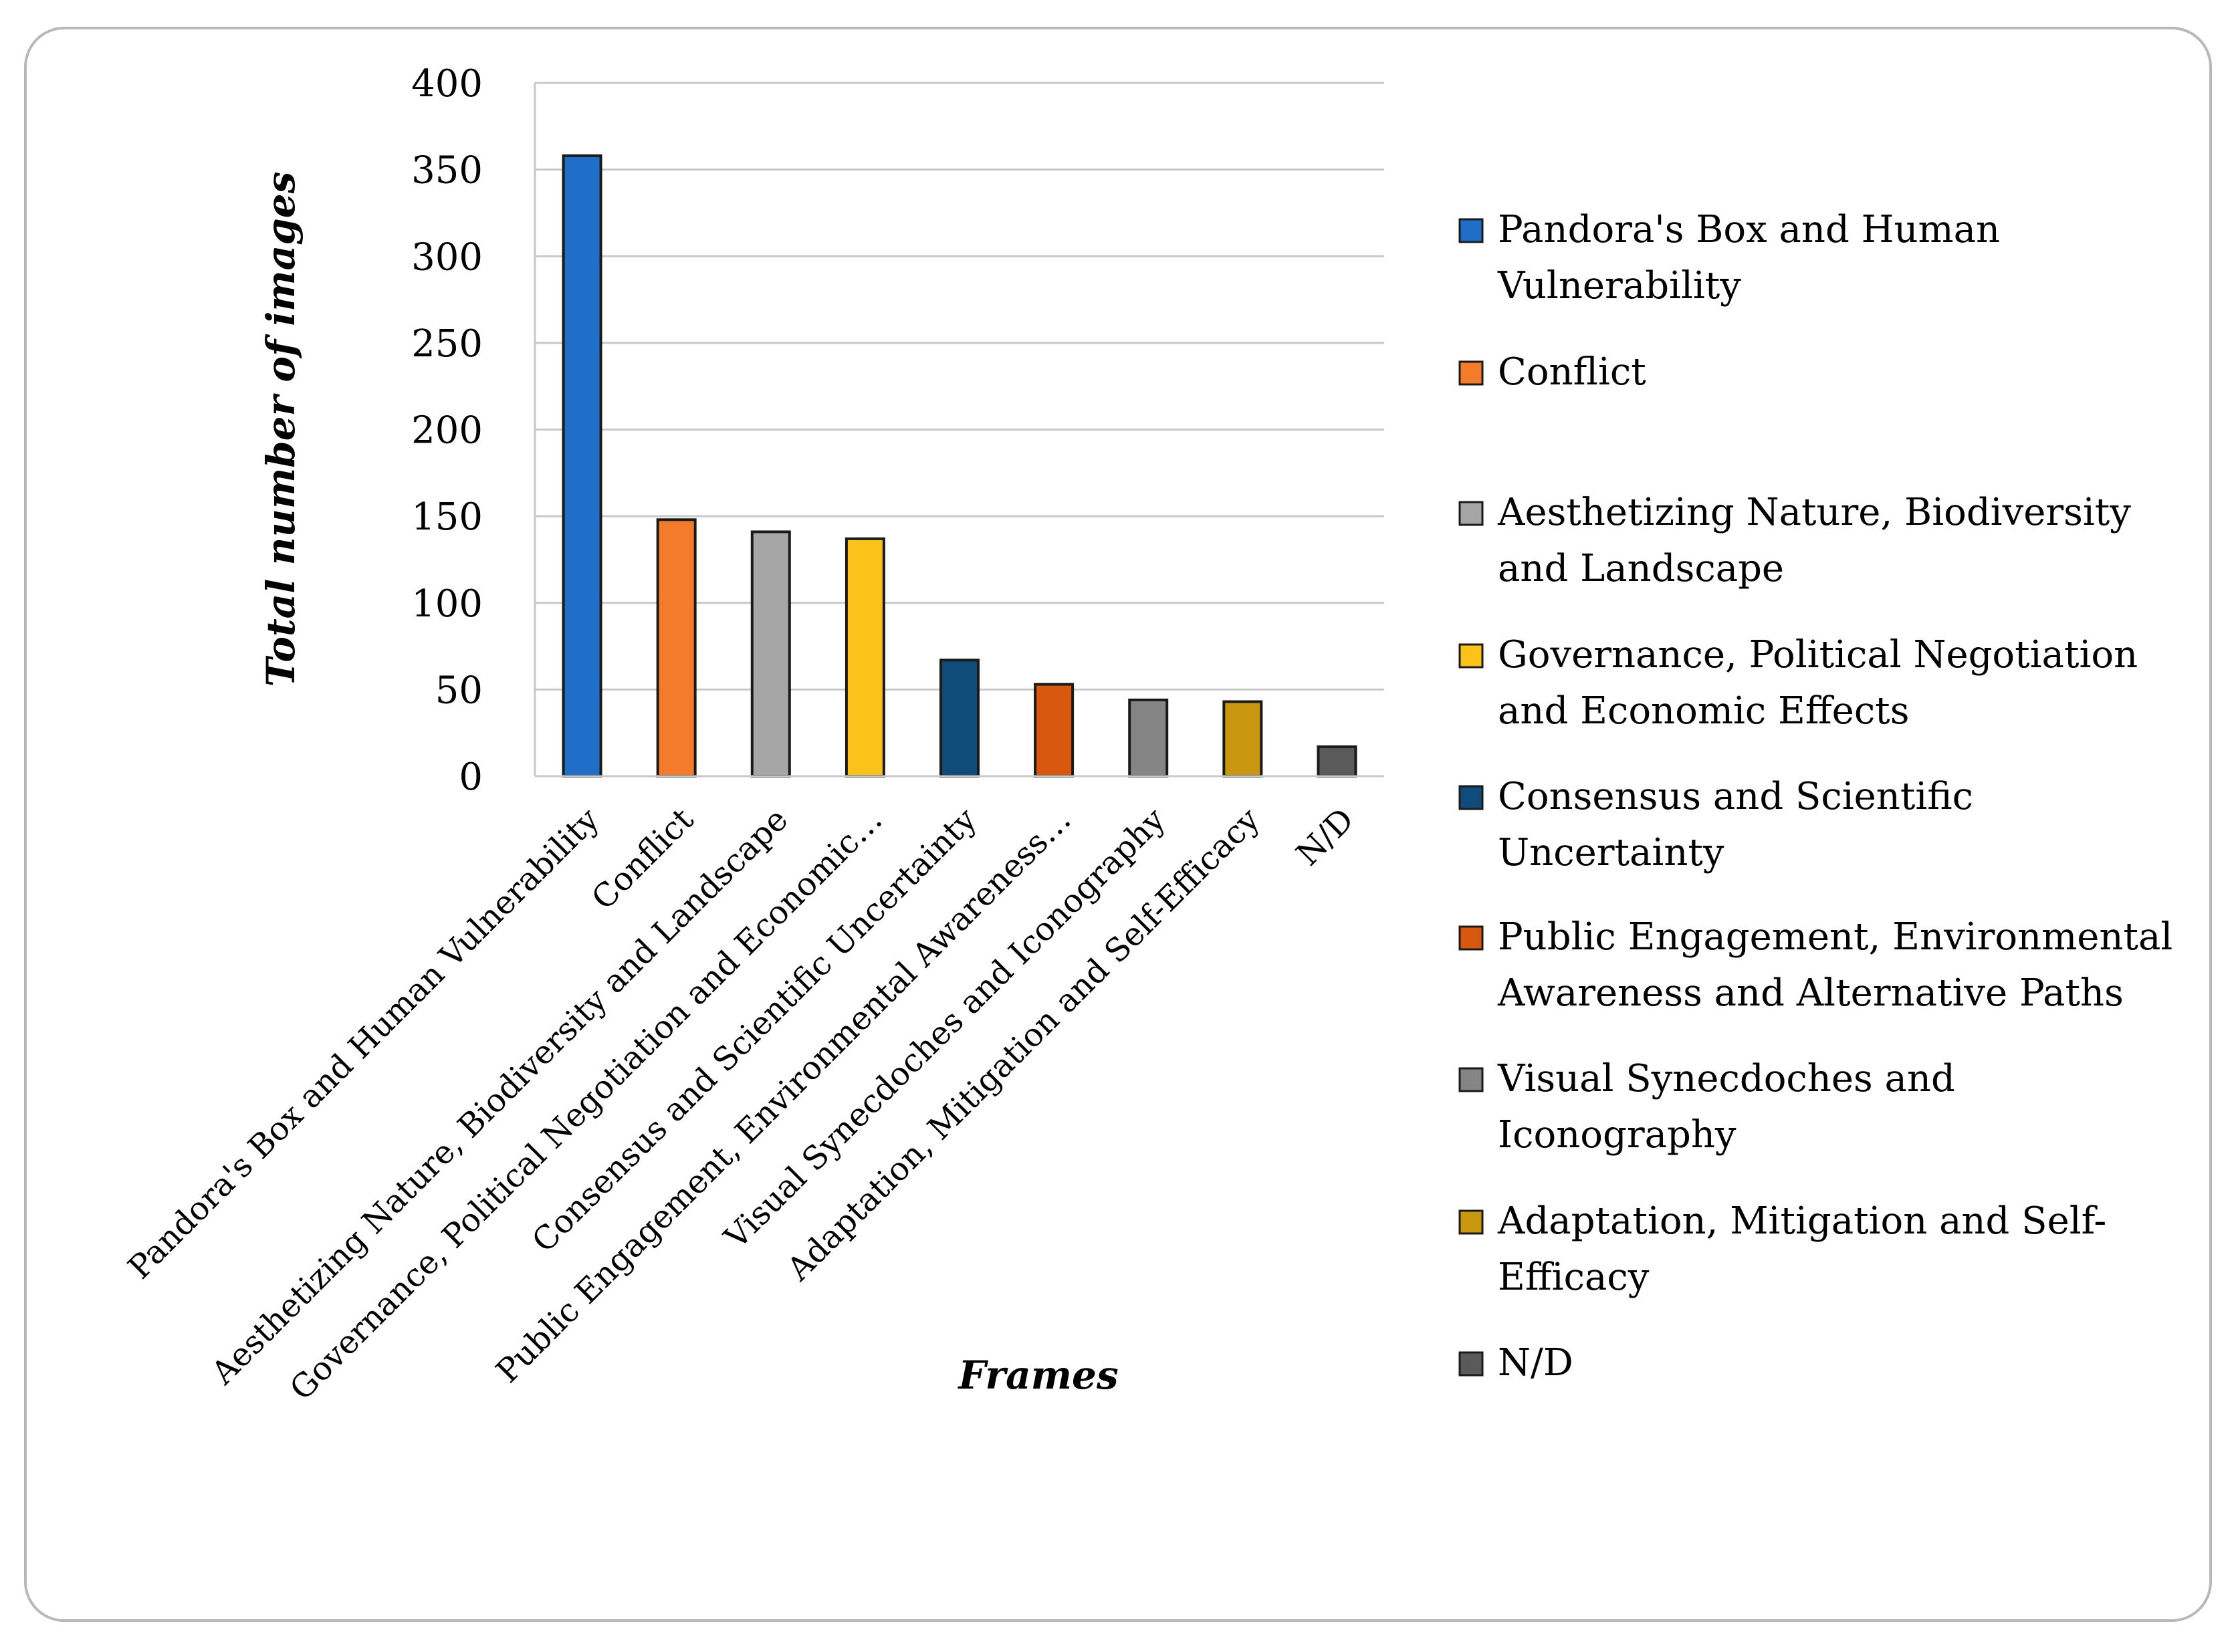 This screenshot has width=2236, height=1652. I want to click on y-tick-label: 200, so click(447, 431).